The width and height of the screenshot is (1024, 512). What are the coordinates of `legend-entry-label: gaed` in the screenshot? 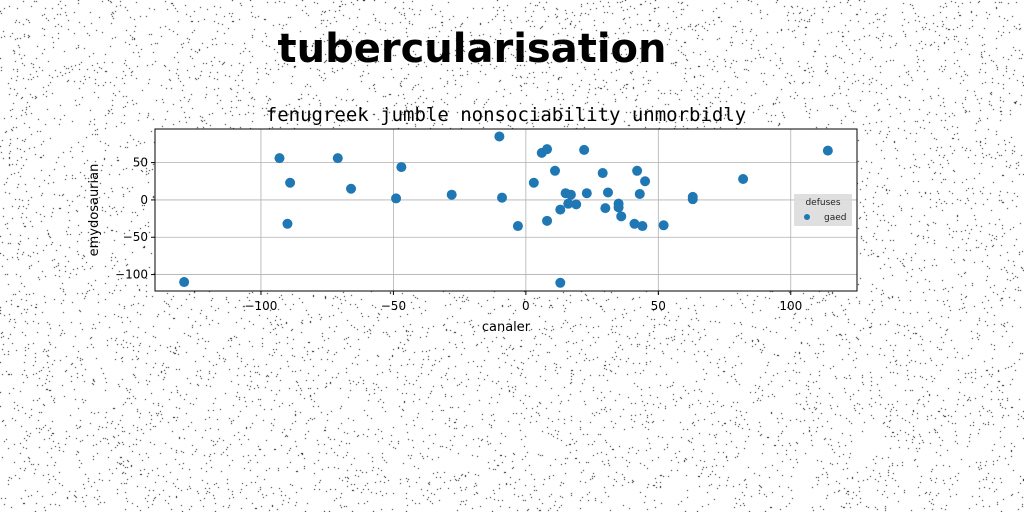 It's located at (835, 218).